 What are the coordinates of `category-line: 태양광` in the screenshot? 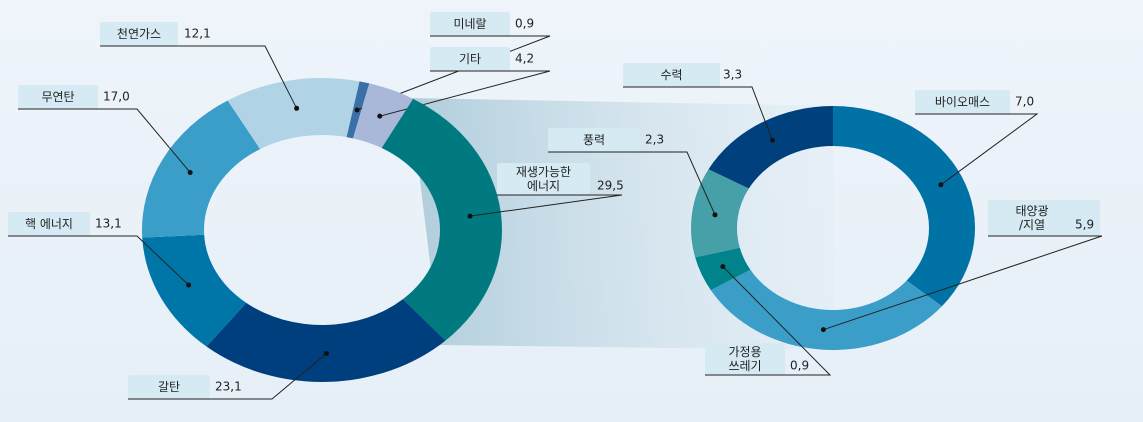 It's located at (1031, 211).